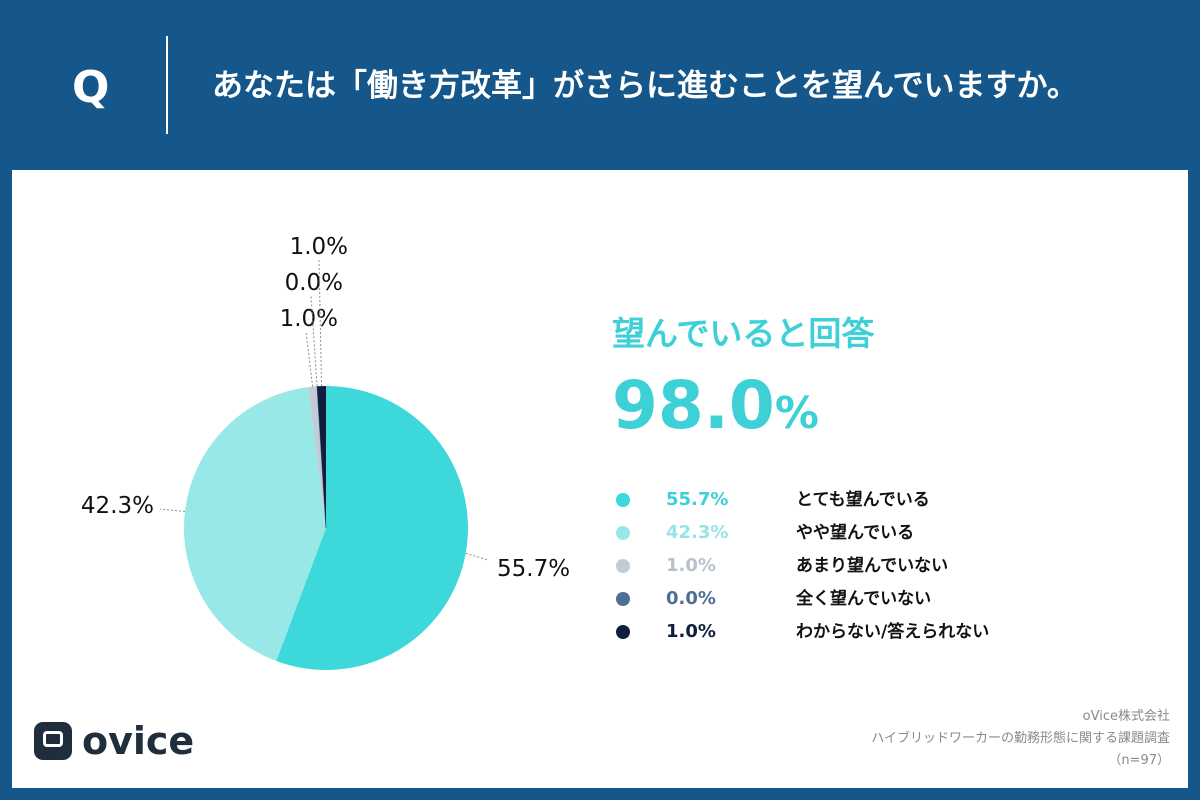  I want to click on legend-value: 0.0%, so click(691, 598).